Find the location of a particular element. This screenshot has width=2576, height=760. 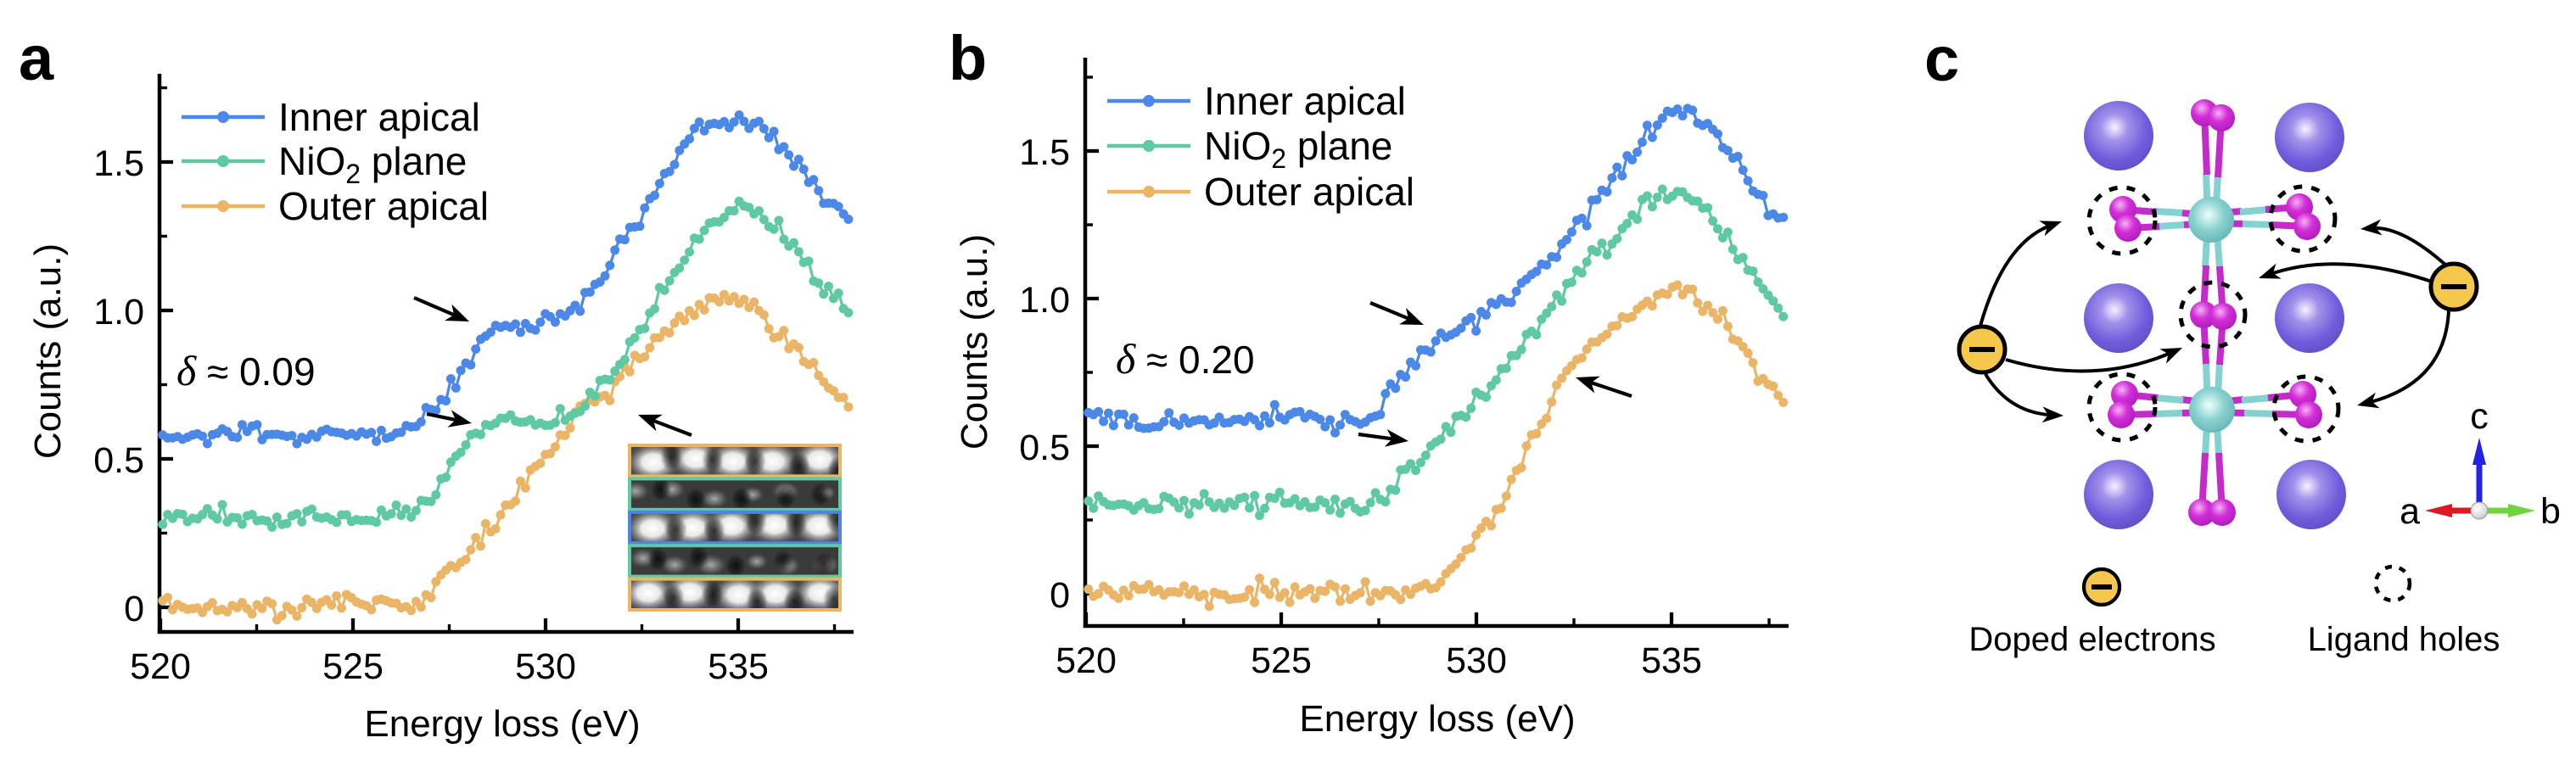

svg-text: δ ≈ 0.20 is located at coordinates (1186, 359).